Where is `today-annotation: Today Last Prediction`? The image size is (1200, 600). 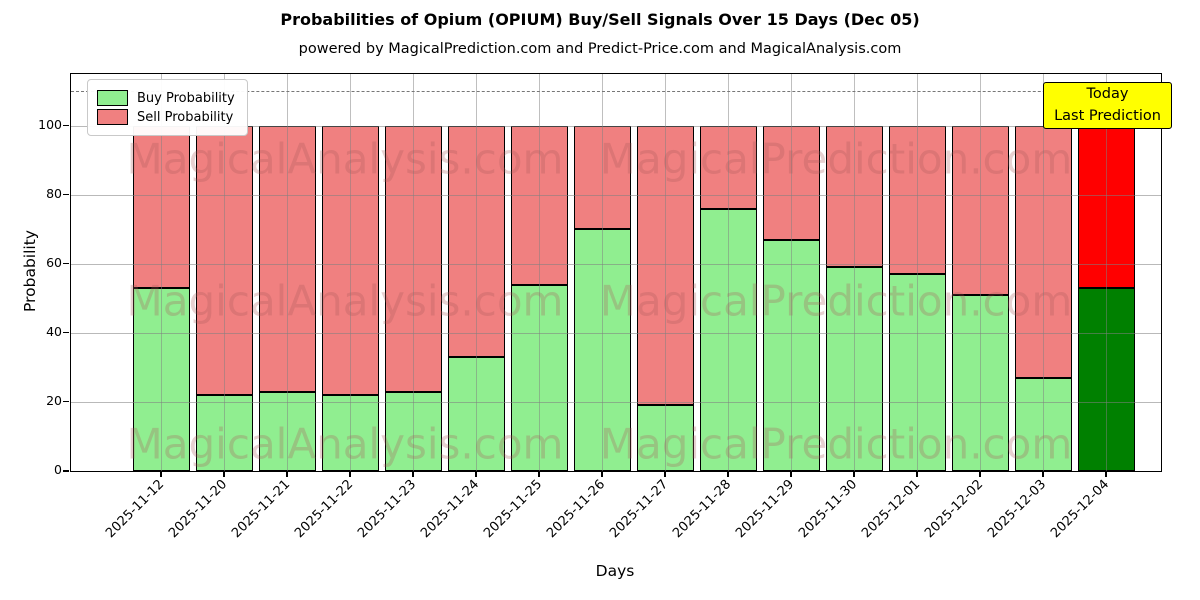 today-annotation: Today Last Prediction is located at coordinates (1107, 105).